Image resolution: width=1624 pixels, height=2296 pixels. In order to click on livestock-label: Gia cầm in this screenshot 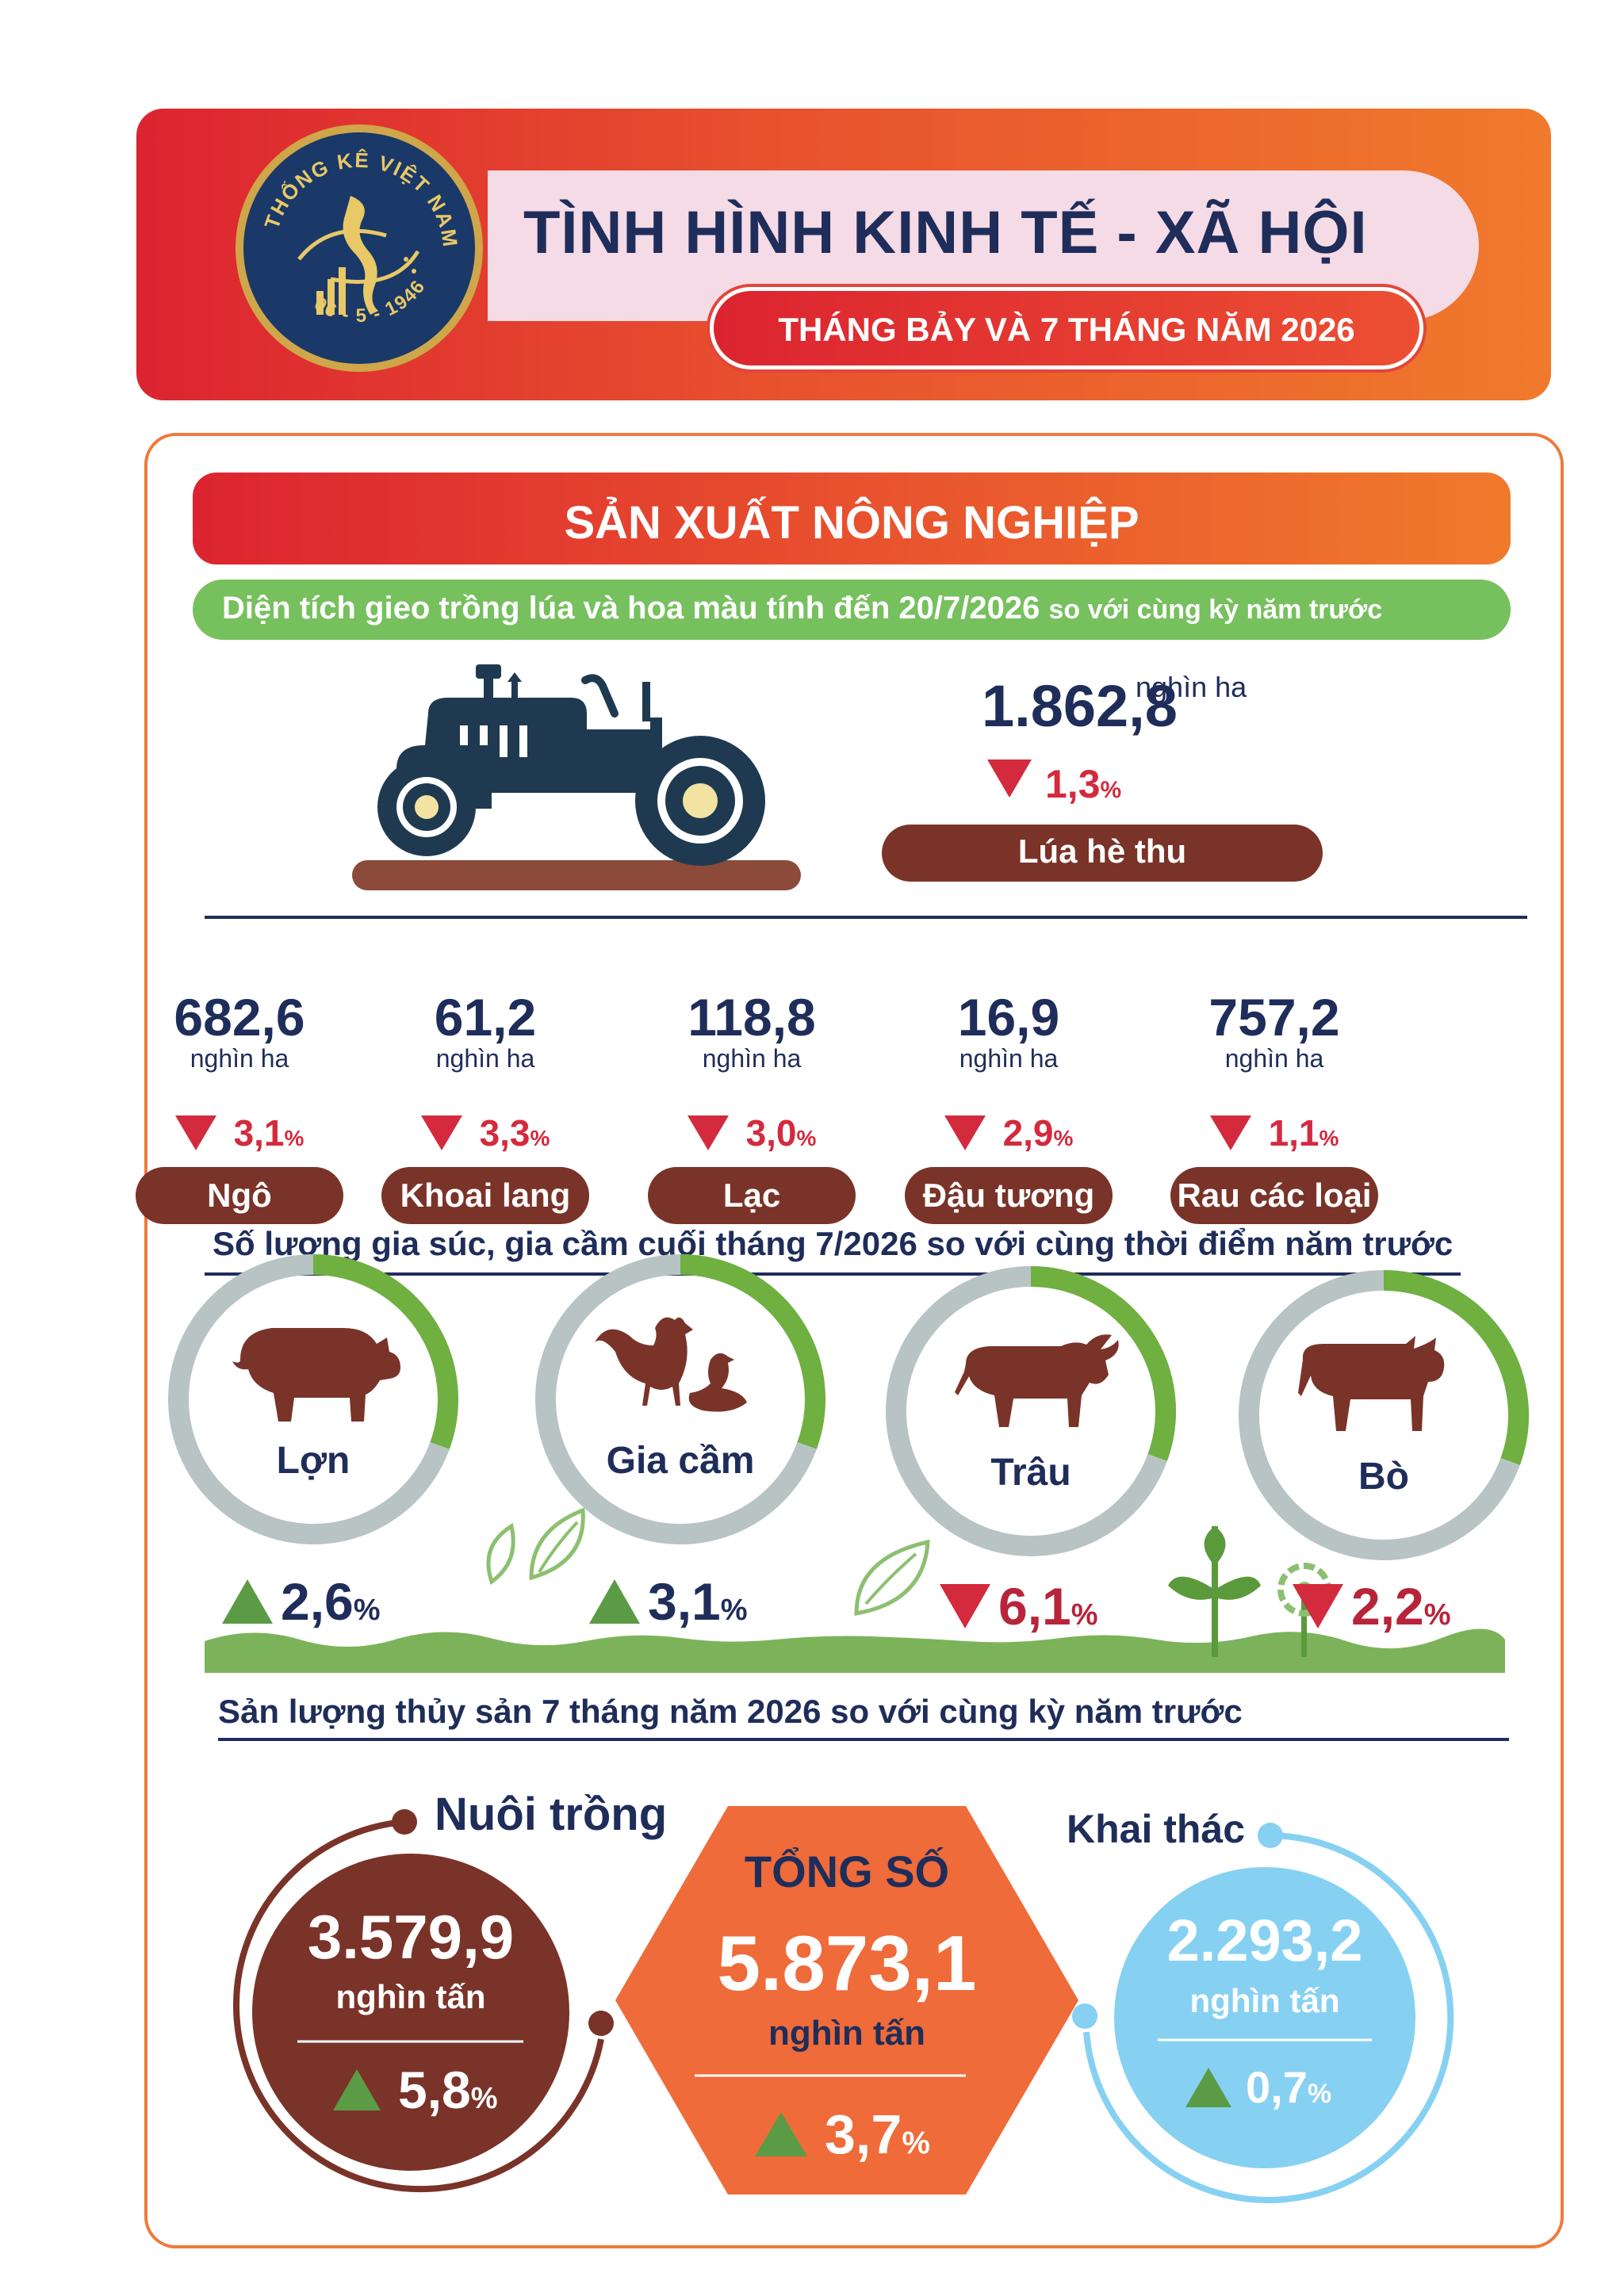, I will do `click(680, 1461)`.